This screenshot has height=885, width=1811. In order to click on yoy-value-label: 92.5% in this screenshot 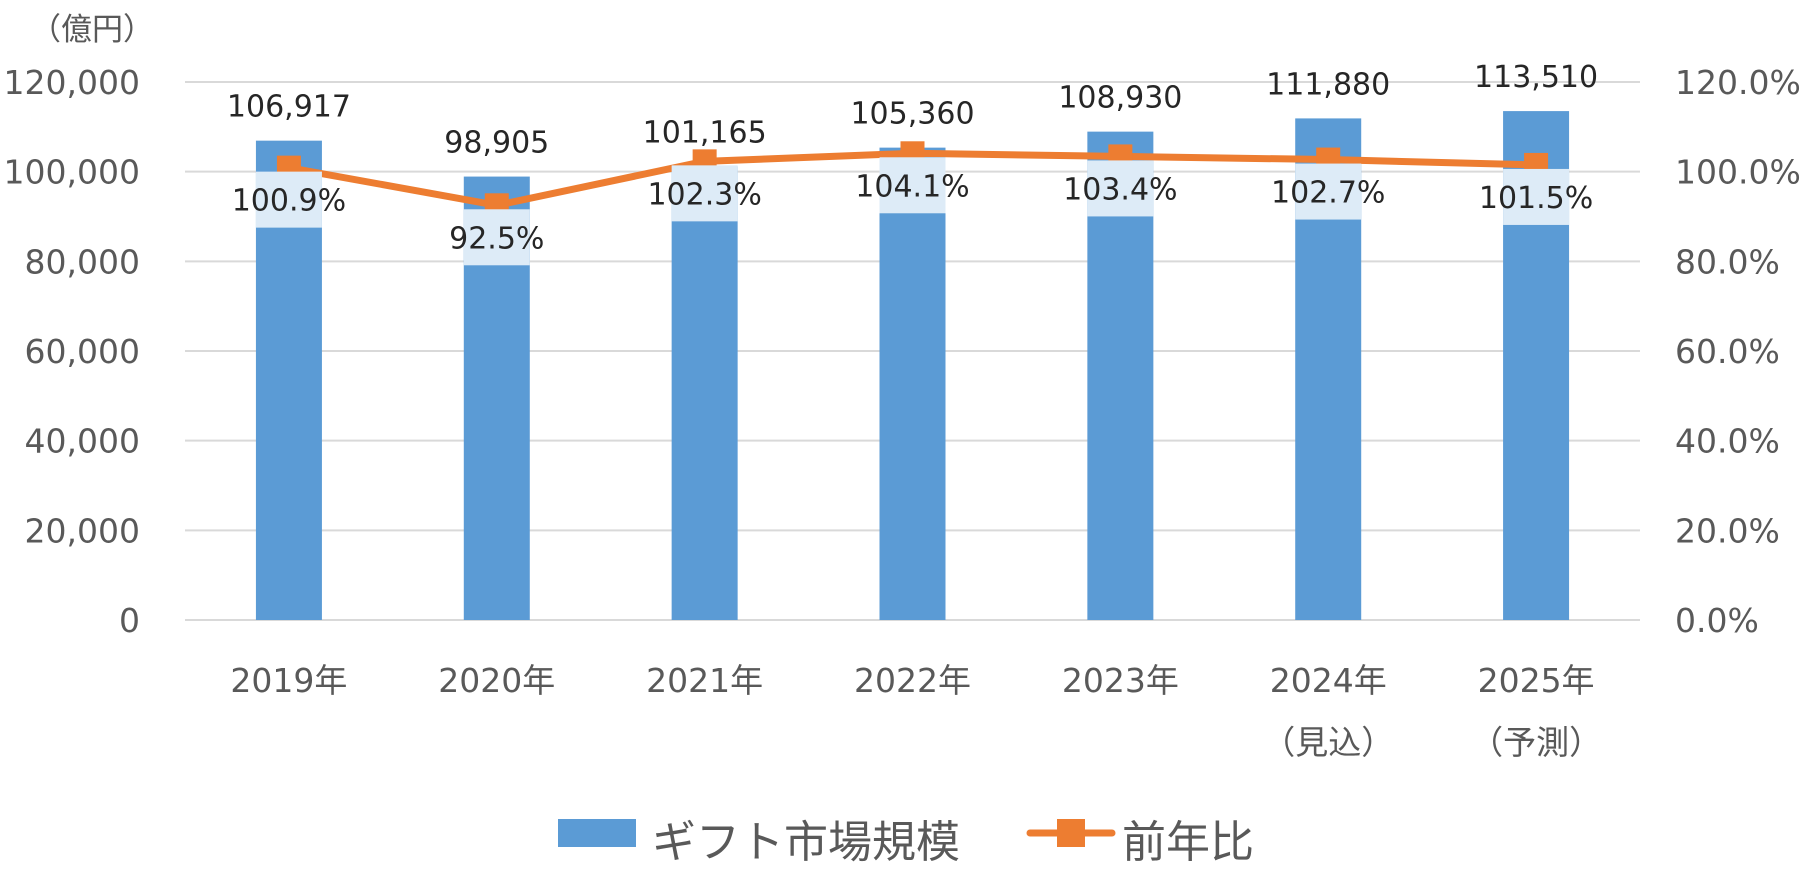, I will do `click(496, 238)`.